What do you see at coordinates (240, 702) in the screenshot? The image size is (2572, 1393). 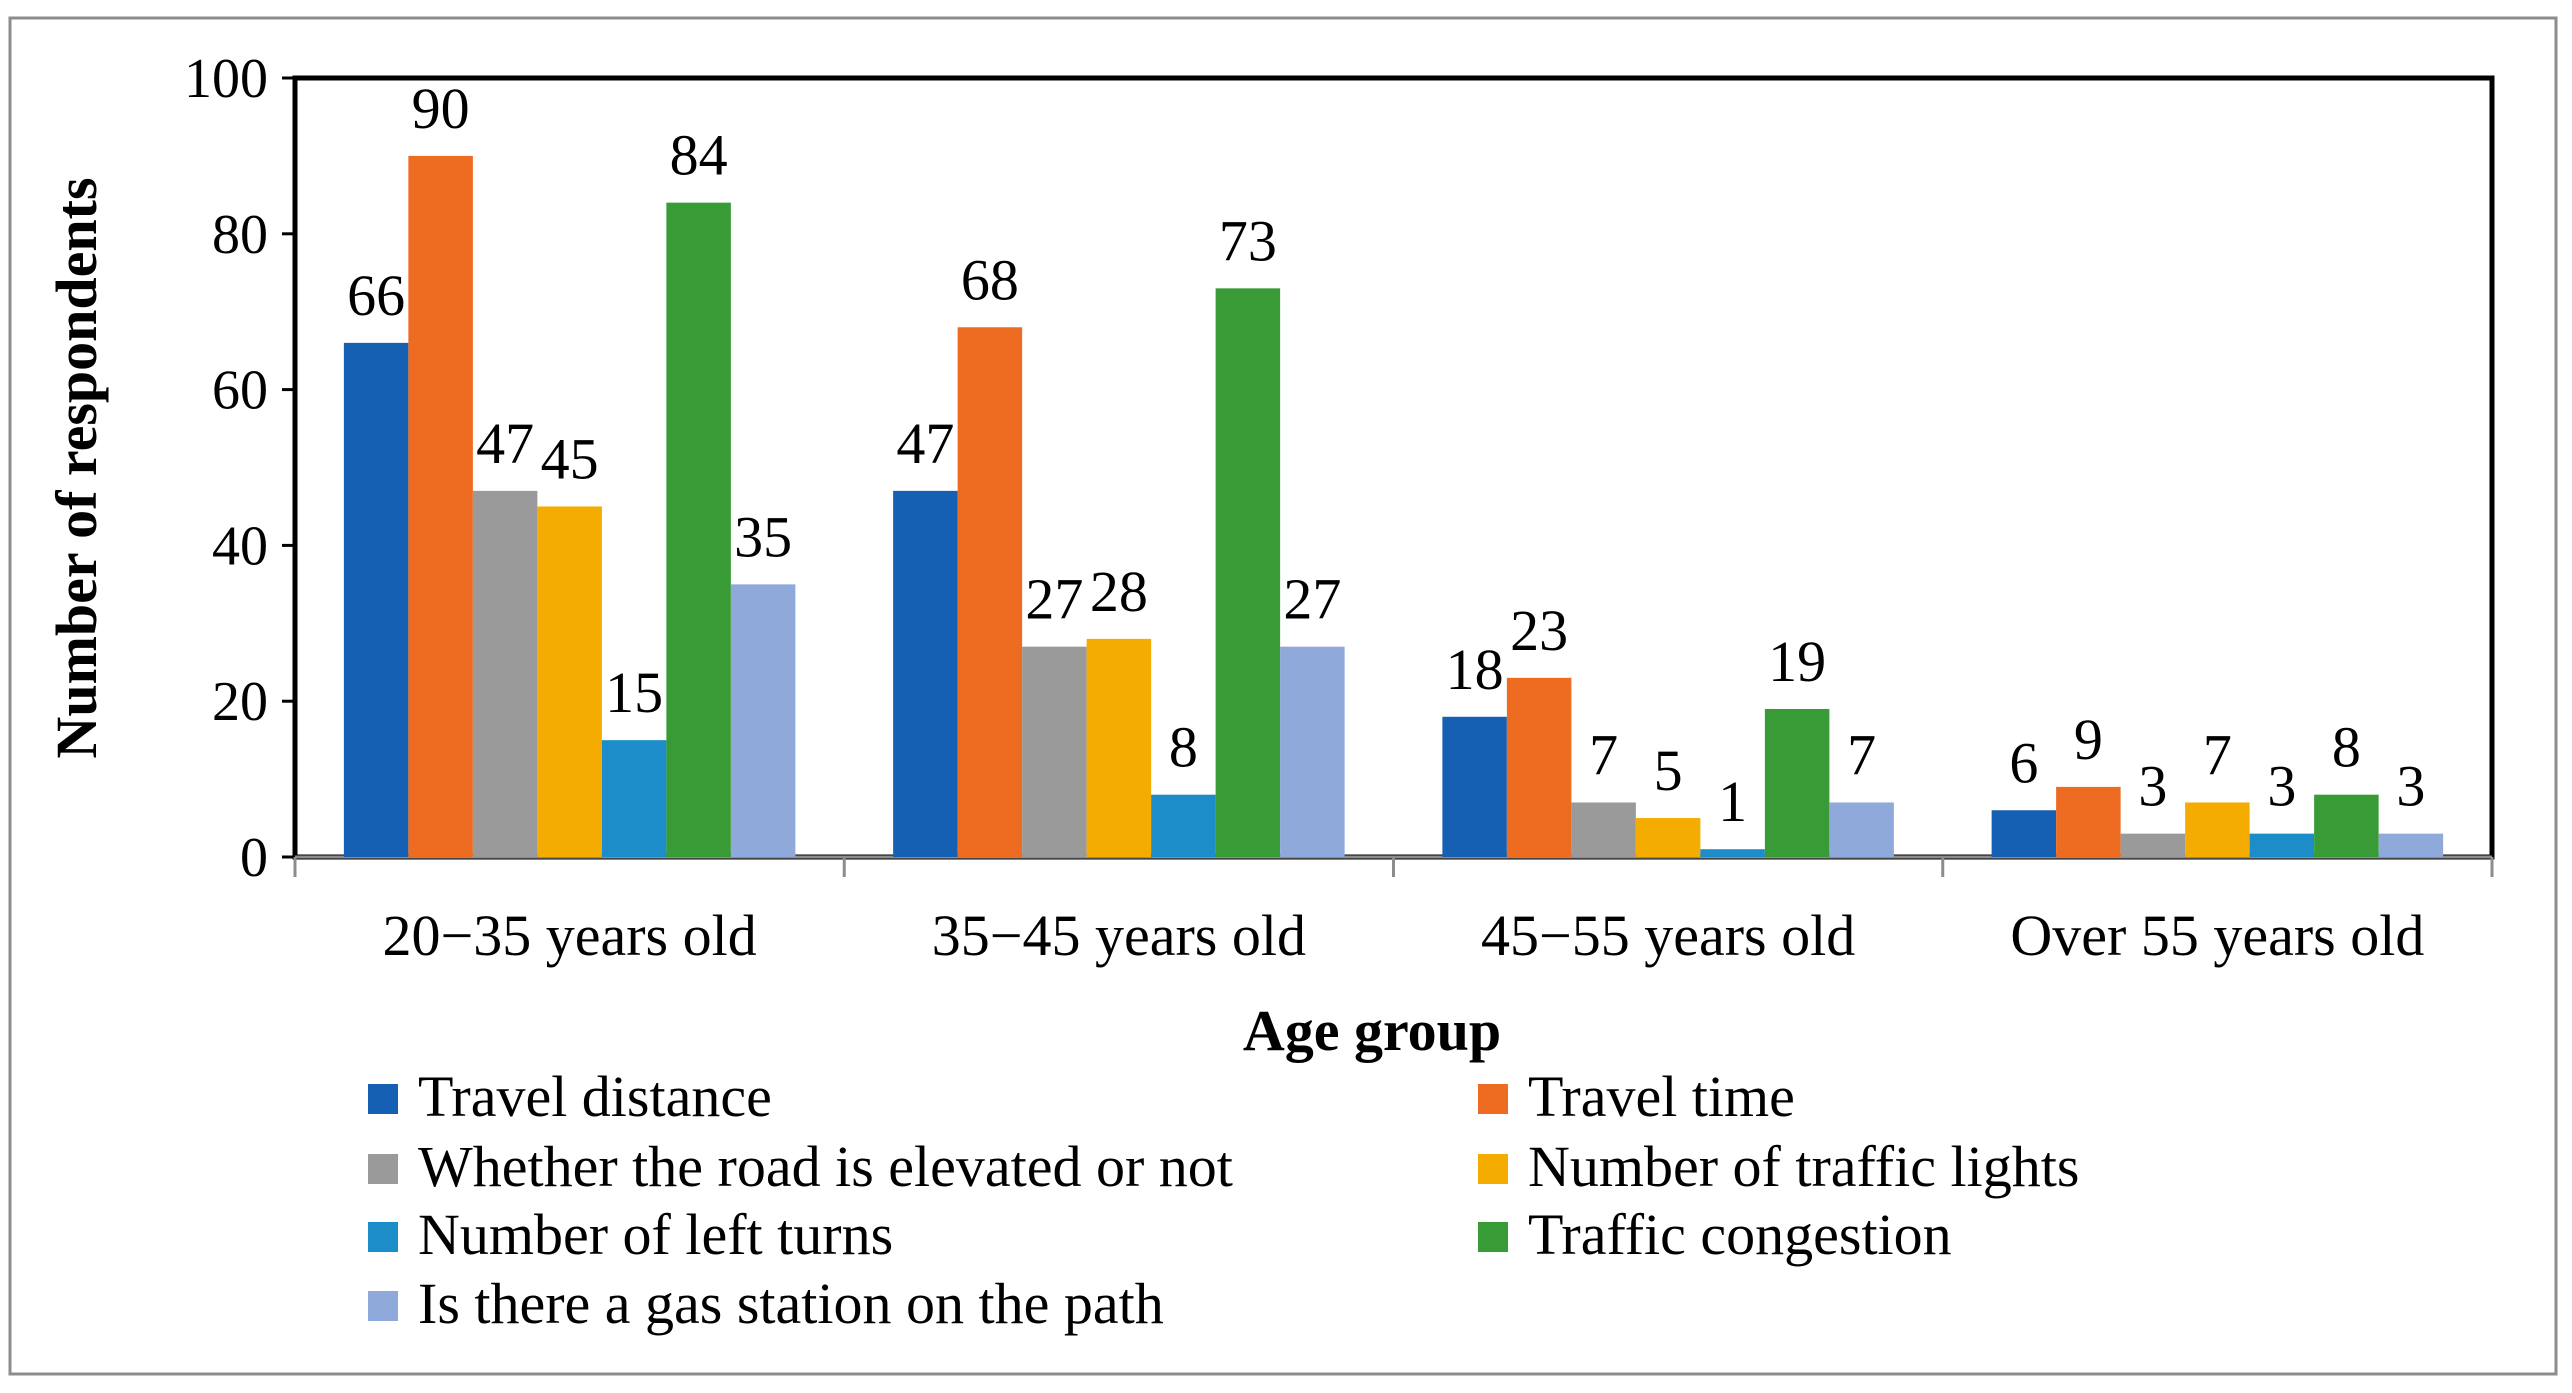 I see `y-tick-label: 20` at bounding box center [240, 702].